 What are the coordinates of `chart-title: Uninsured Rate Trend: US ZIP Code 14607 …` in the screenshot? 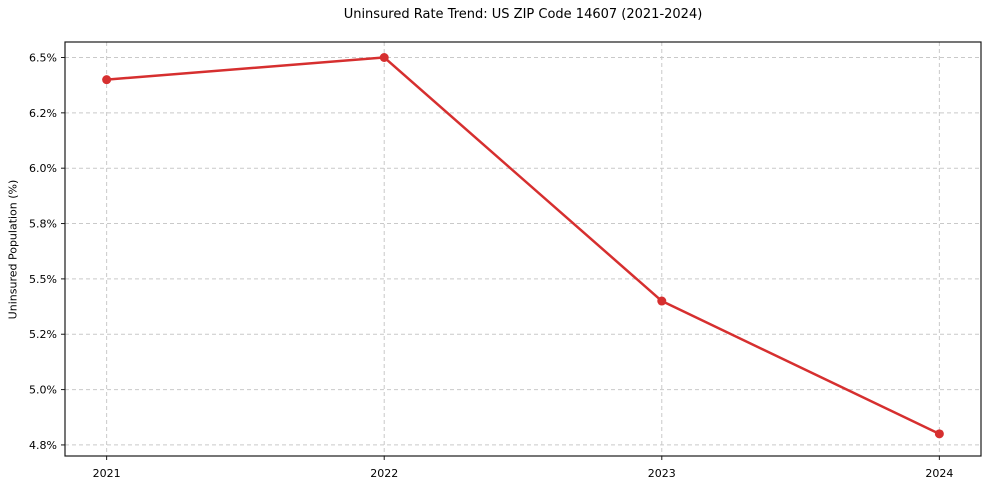 It's located at (523, 14).